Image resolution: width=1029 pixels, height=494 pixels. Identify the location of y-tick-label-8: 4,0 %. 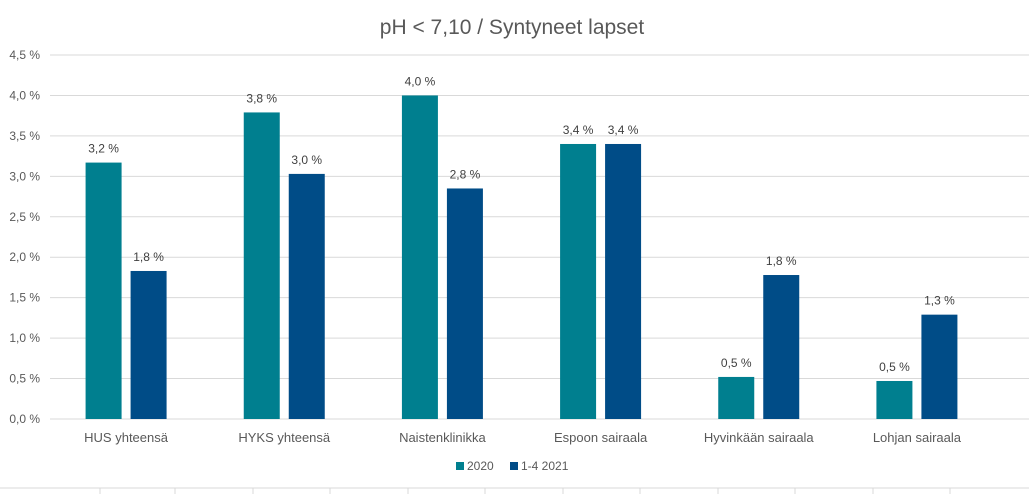
(24, 95).